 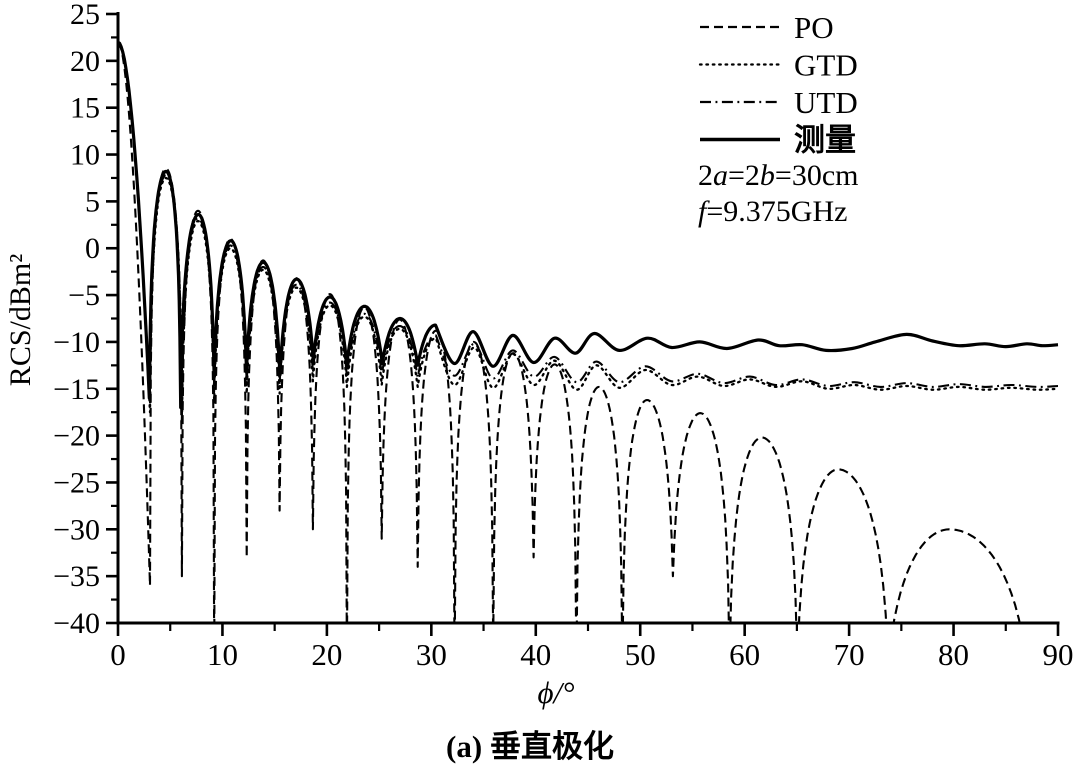 I want to click on y-tick-label: −20, so click(x=76, y=436).